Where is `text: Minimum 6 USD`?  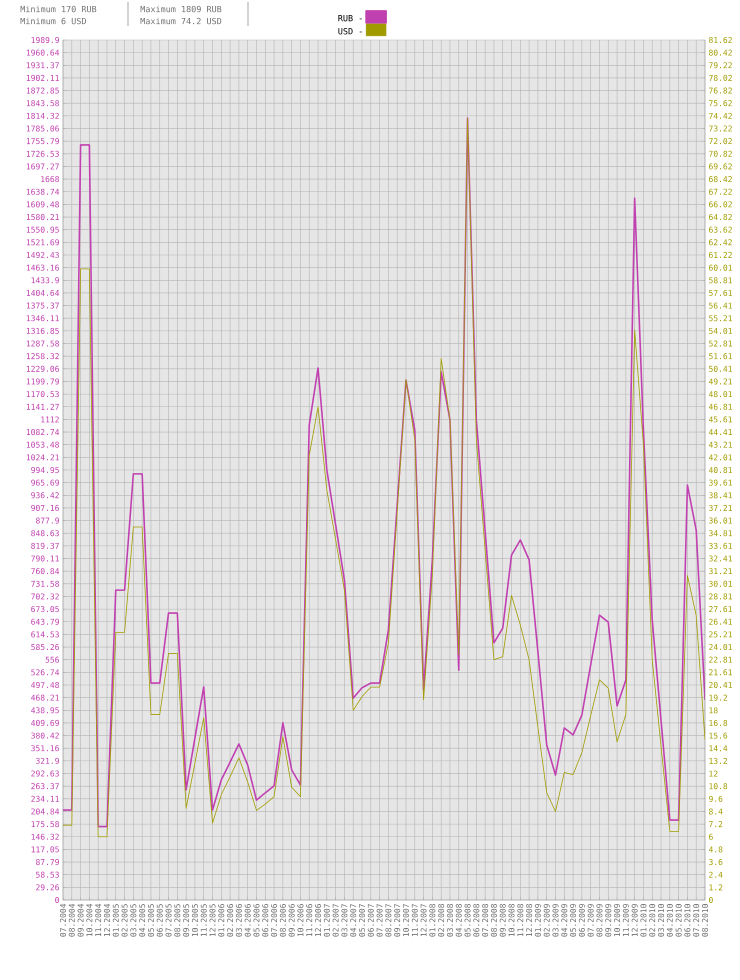 text: Minimum 6 USD is located at coordinates (53, 21).